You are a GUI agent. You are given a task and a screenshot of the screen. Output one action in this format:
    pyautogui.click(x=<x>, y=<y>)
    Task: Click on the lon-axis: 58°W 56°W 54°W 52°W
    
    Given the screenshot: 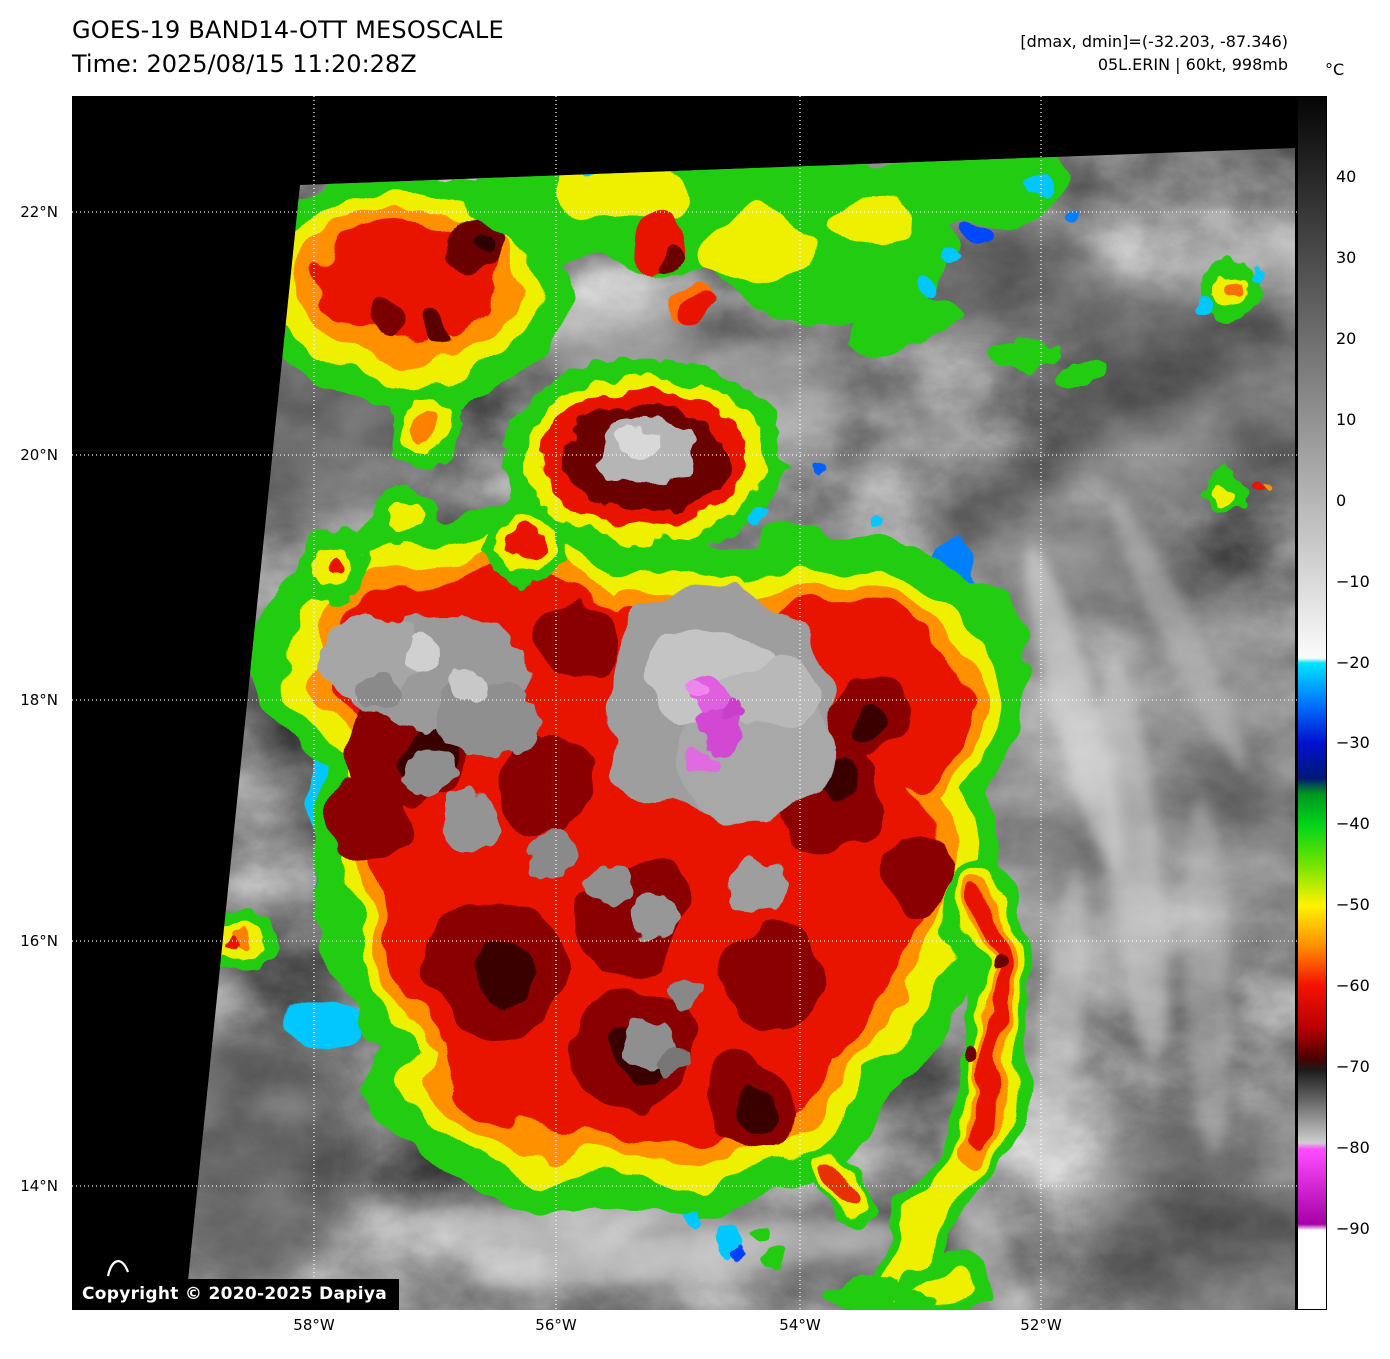 What is the action you would take?
    pyautogui.click(x=684, y=1330)
    